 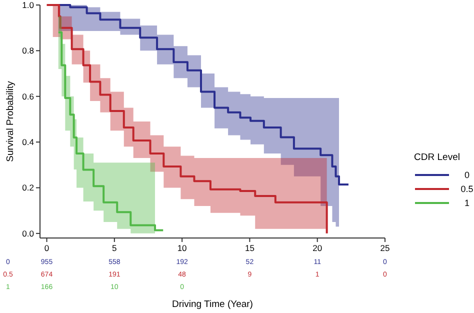 What do you see at coordinates (10, 121) in the screenshot?
I see `y-axis-title: Survival Probability` at bounding box center [10, 121].